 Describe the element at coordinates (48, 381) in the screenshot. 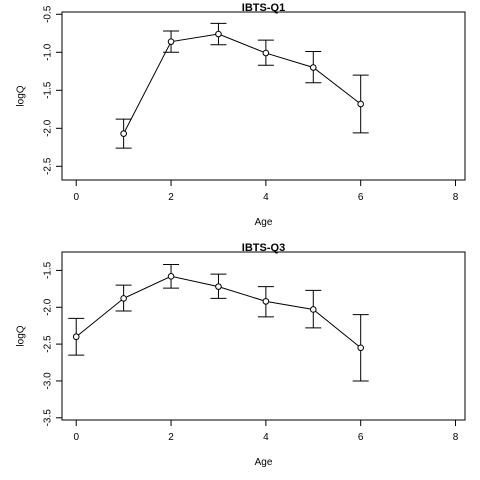

I see `y-tick-label: -3.0` at that location.